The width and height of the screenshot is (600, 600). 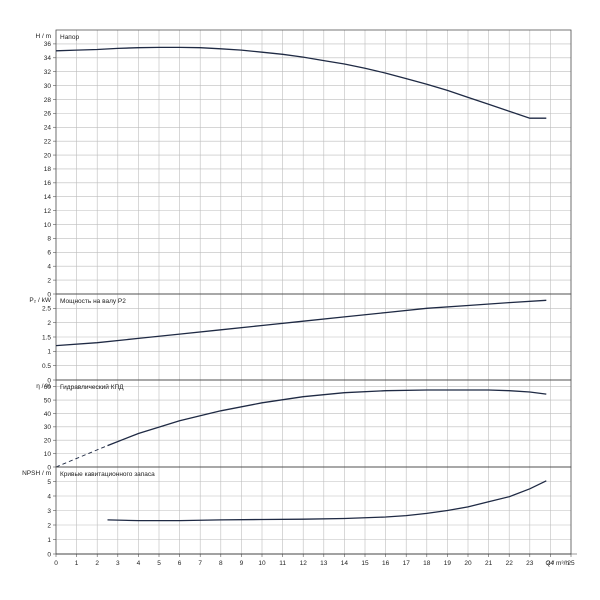 I want to click on head-y-tick-label: 20, so click(x=48, y=155).